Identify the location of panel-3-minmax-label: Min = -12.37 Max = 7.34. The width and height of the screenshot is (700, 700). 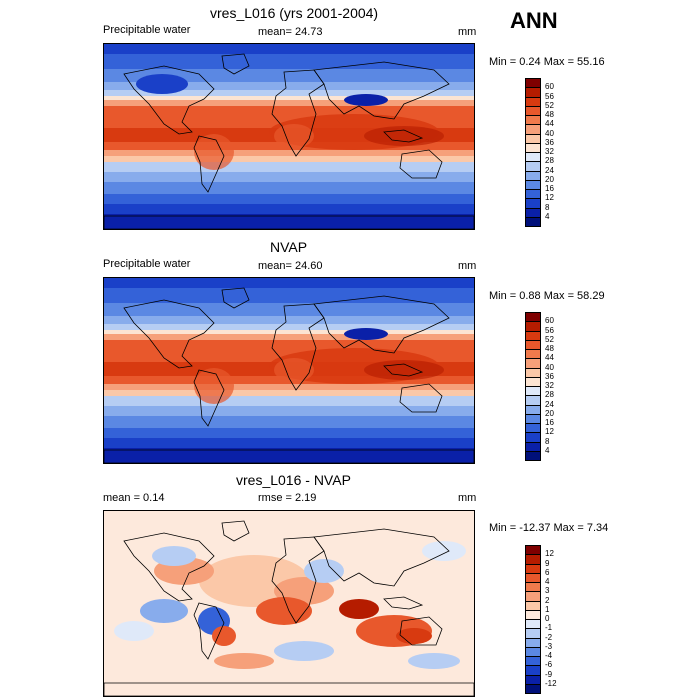
(549, 528).